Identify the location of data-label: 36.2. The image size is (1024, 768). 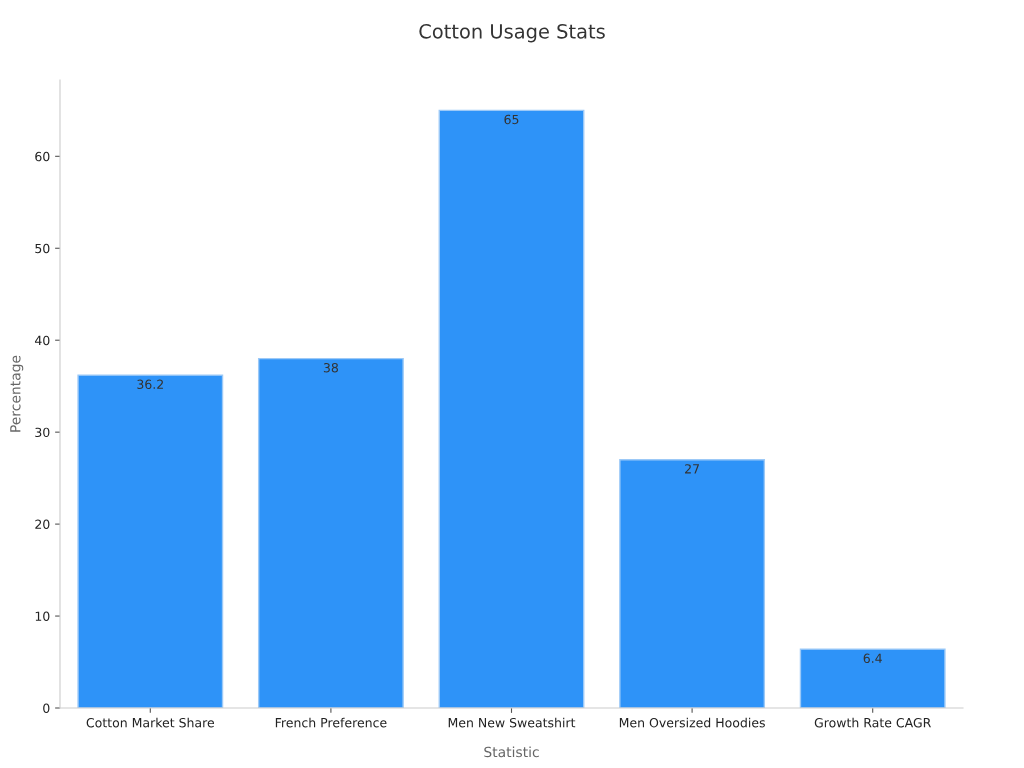
(150, 384).